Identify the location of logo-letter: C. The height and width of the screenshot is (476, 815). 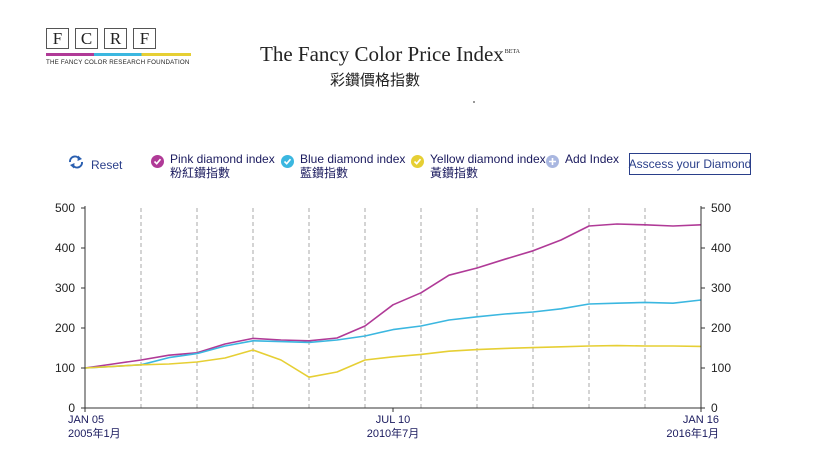
(86, 38).